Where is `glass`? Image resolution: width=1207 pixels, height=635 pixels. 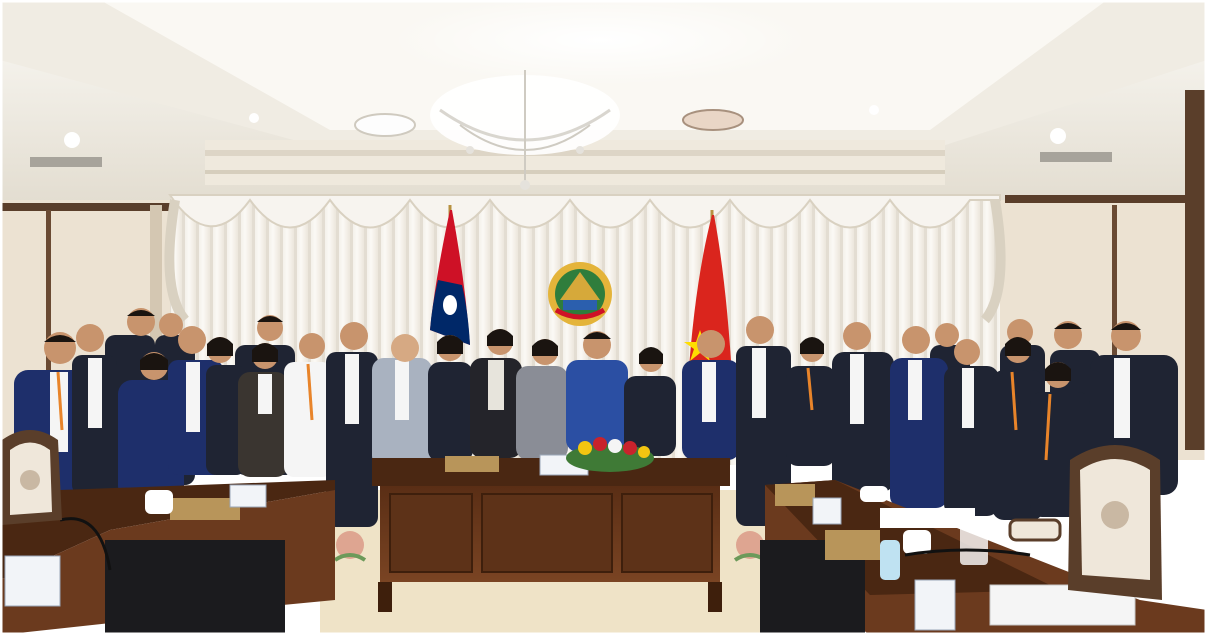
glass is located at coordinates (974, 545).